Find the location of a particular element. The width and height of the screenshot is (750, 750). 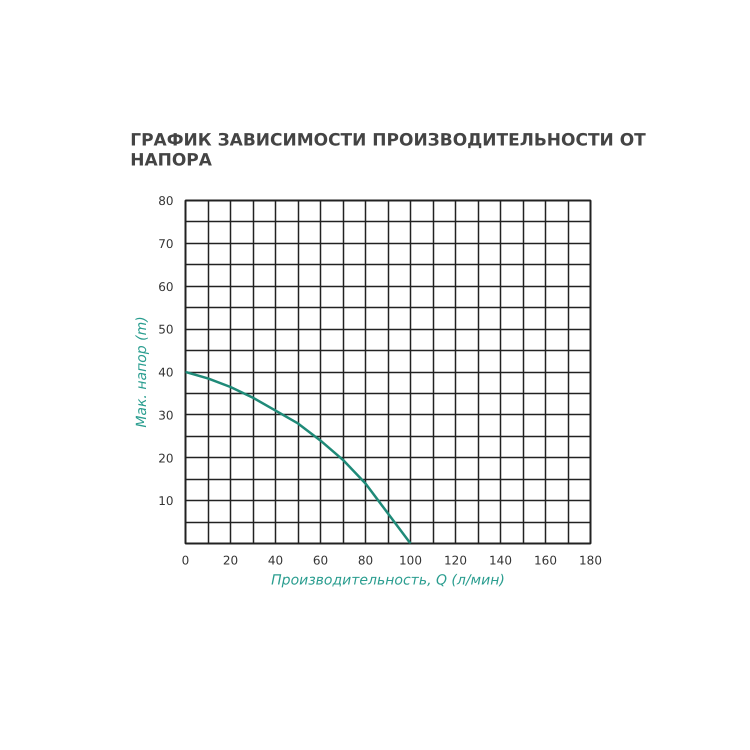

y-axis-title: Мак. напор (m) is located at coordinates (142, 372).